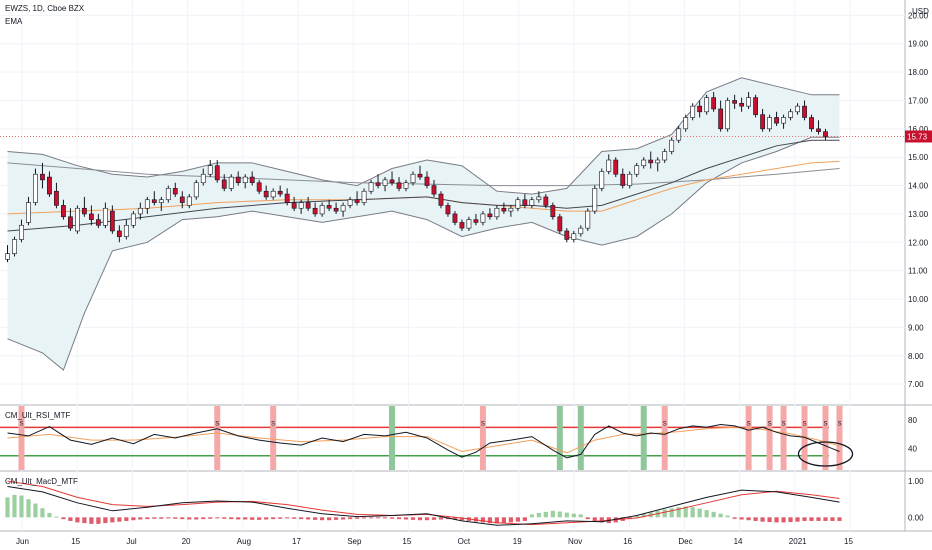 This screenshot has height=550, width=932. I want to click on rsi-indicator-label: CM_Ult_RSI_MTF, so click(37, 415).